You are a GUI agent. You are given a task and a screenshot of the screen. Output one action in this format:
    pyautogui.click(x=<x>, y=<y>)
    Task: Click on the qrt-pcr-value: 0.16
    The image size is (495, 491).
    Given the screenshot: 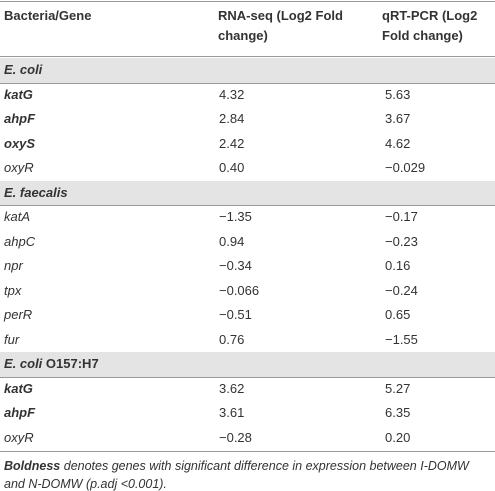 What is the action you would take?
    pyautogui.click(x=398, y=265)
    